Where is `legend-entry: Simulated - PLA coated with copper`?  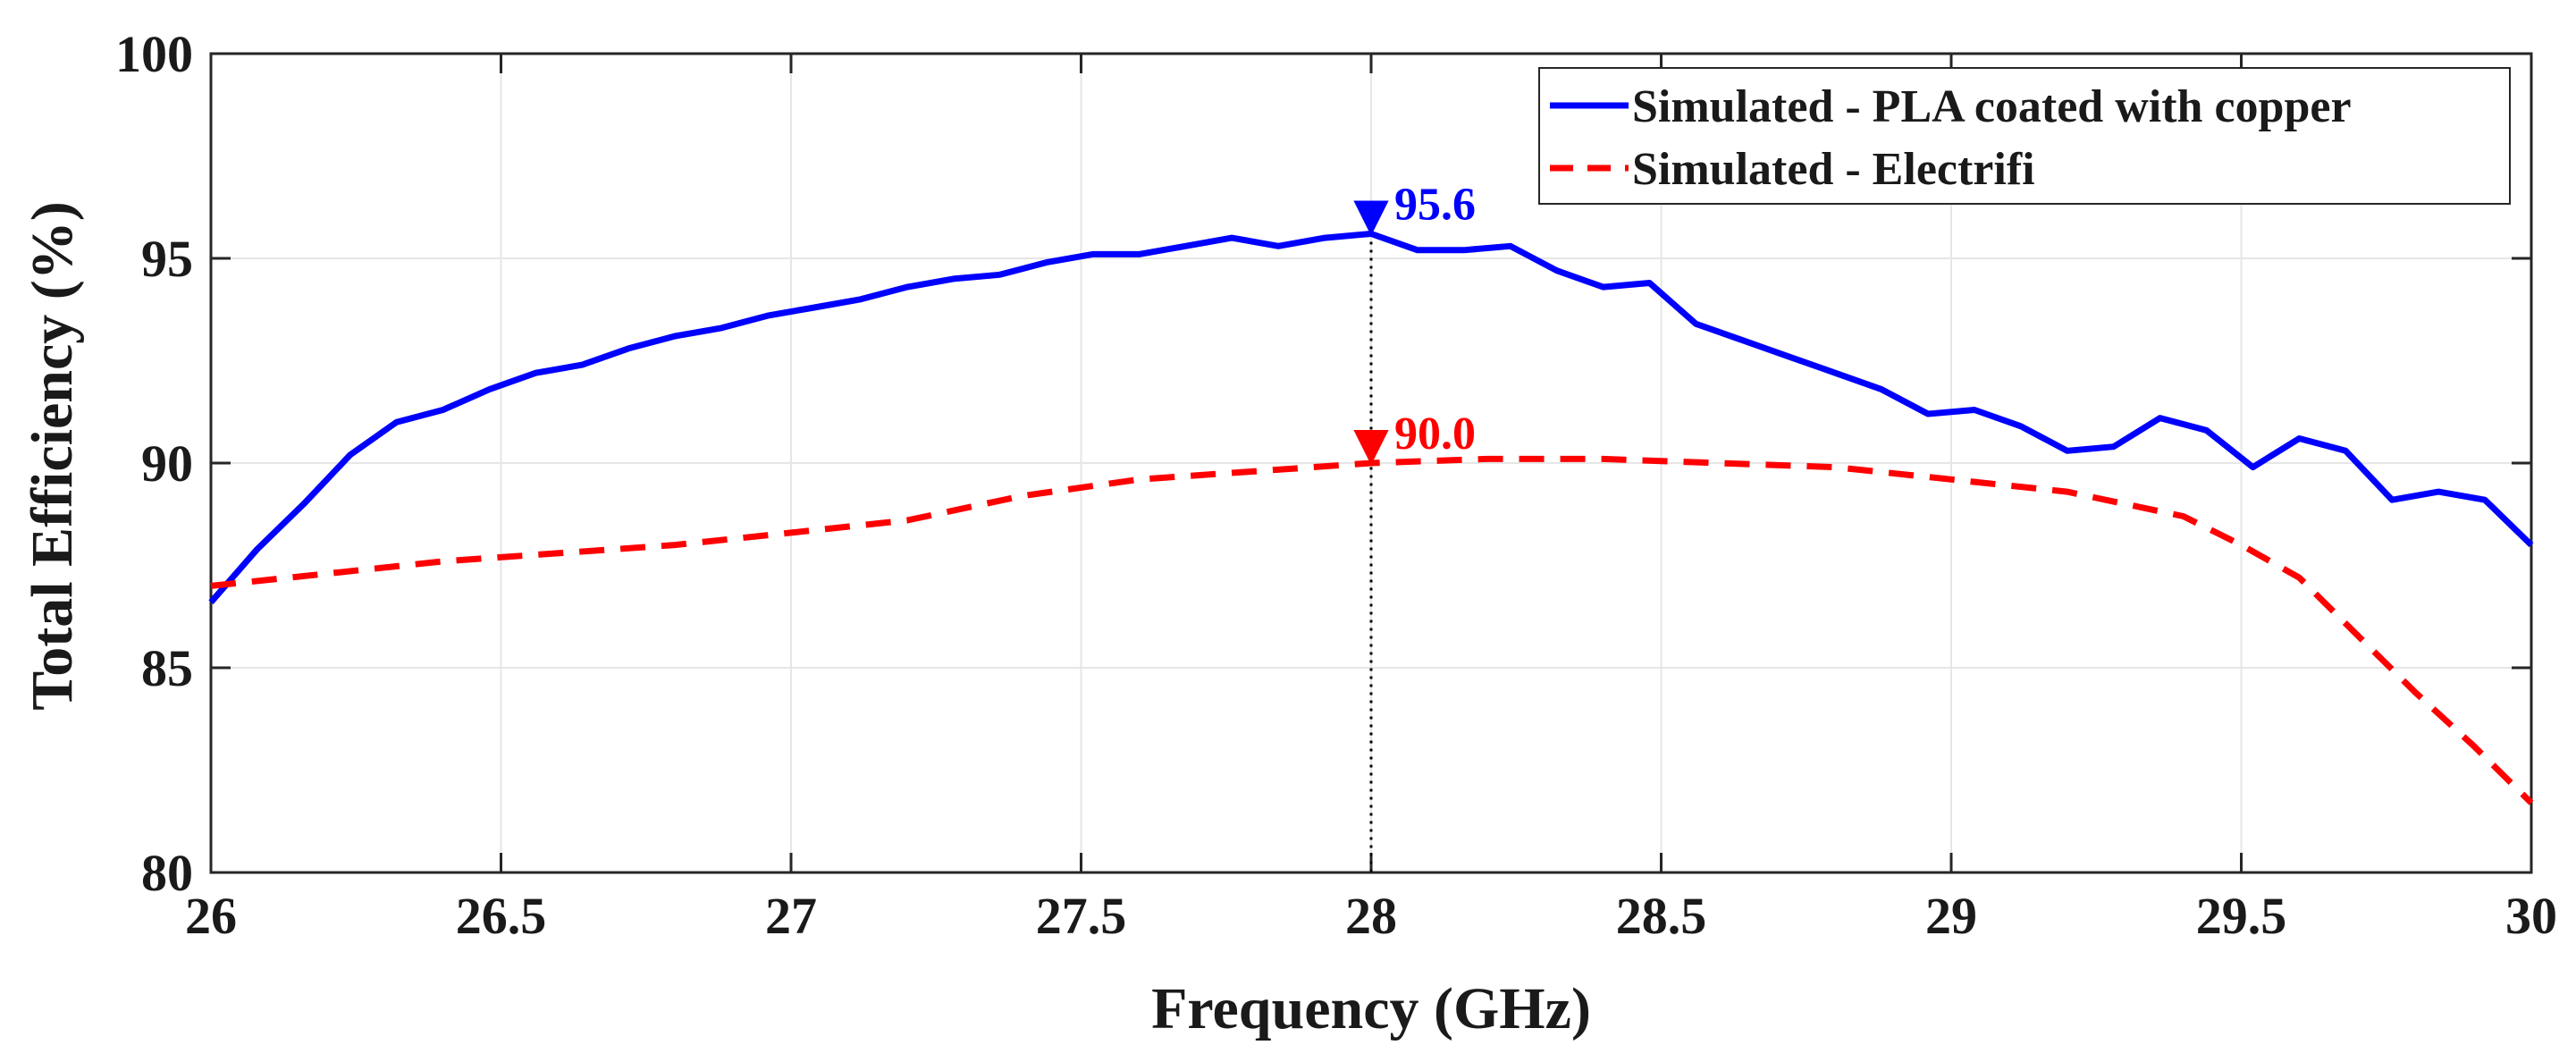 legend-entry: Simulated - PLA coated with copper is located at coordinates (1992, 106).